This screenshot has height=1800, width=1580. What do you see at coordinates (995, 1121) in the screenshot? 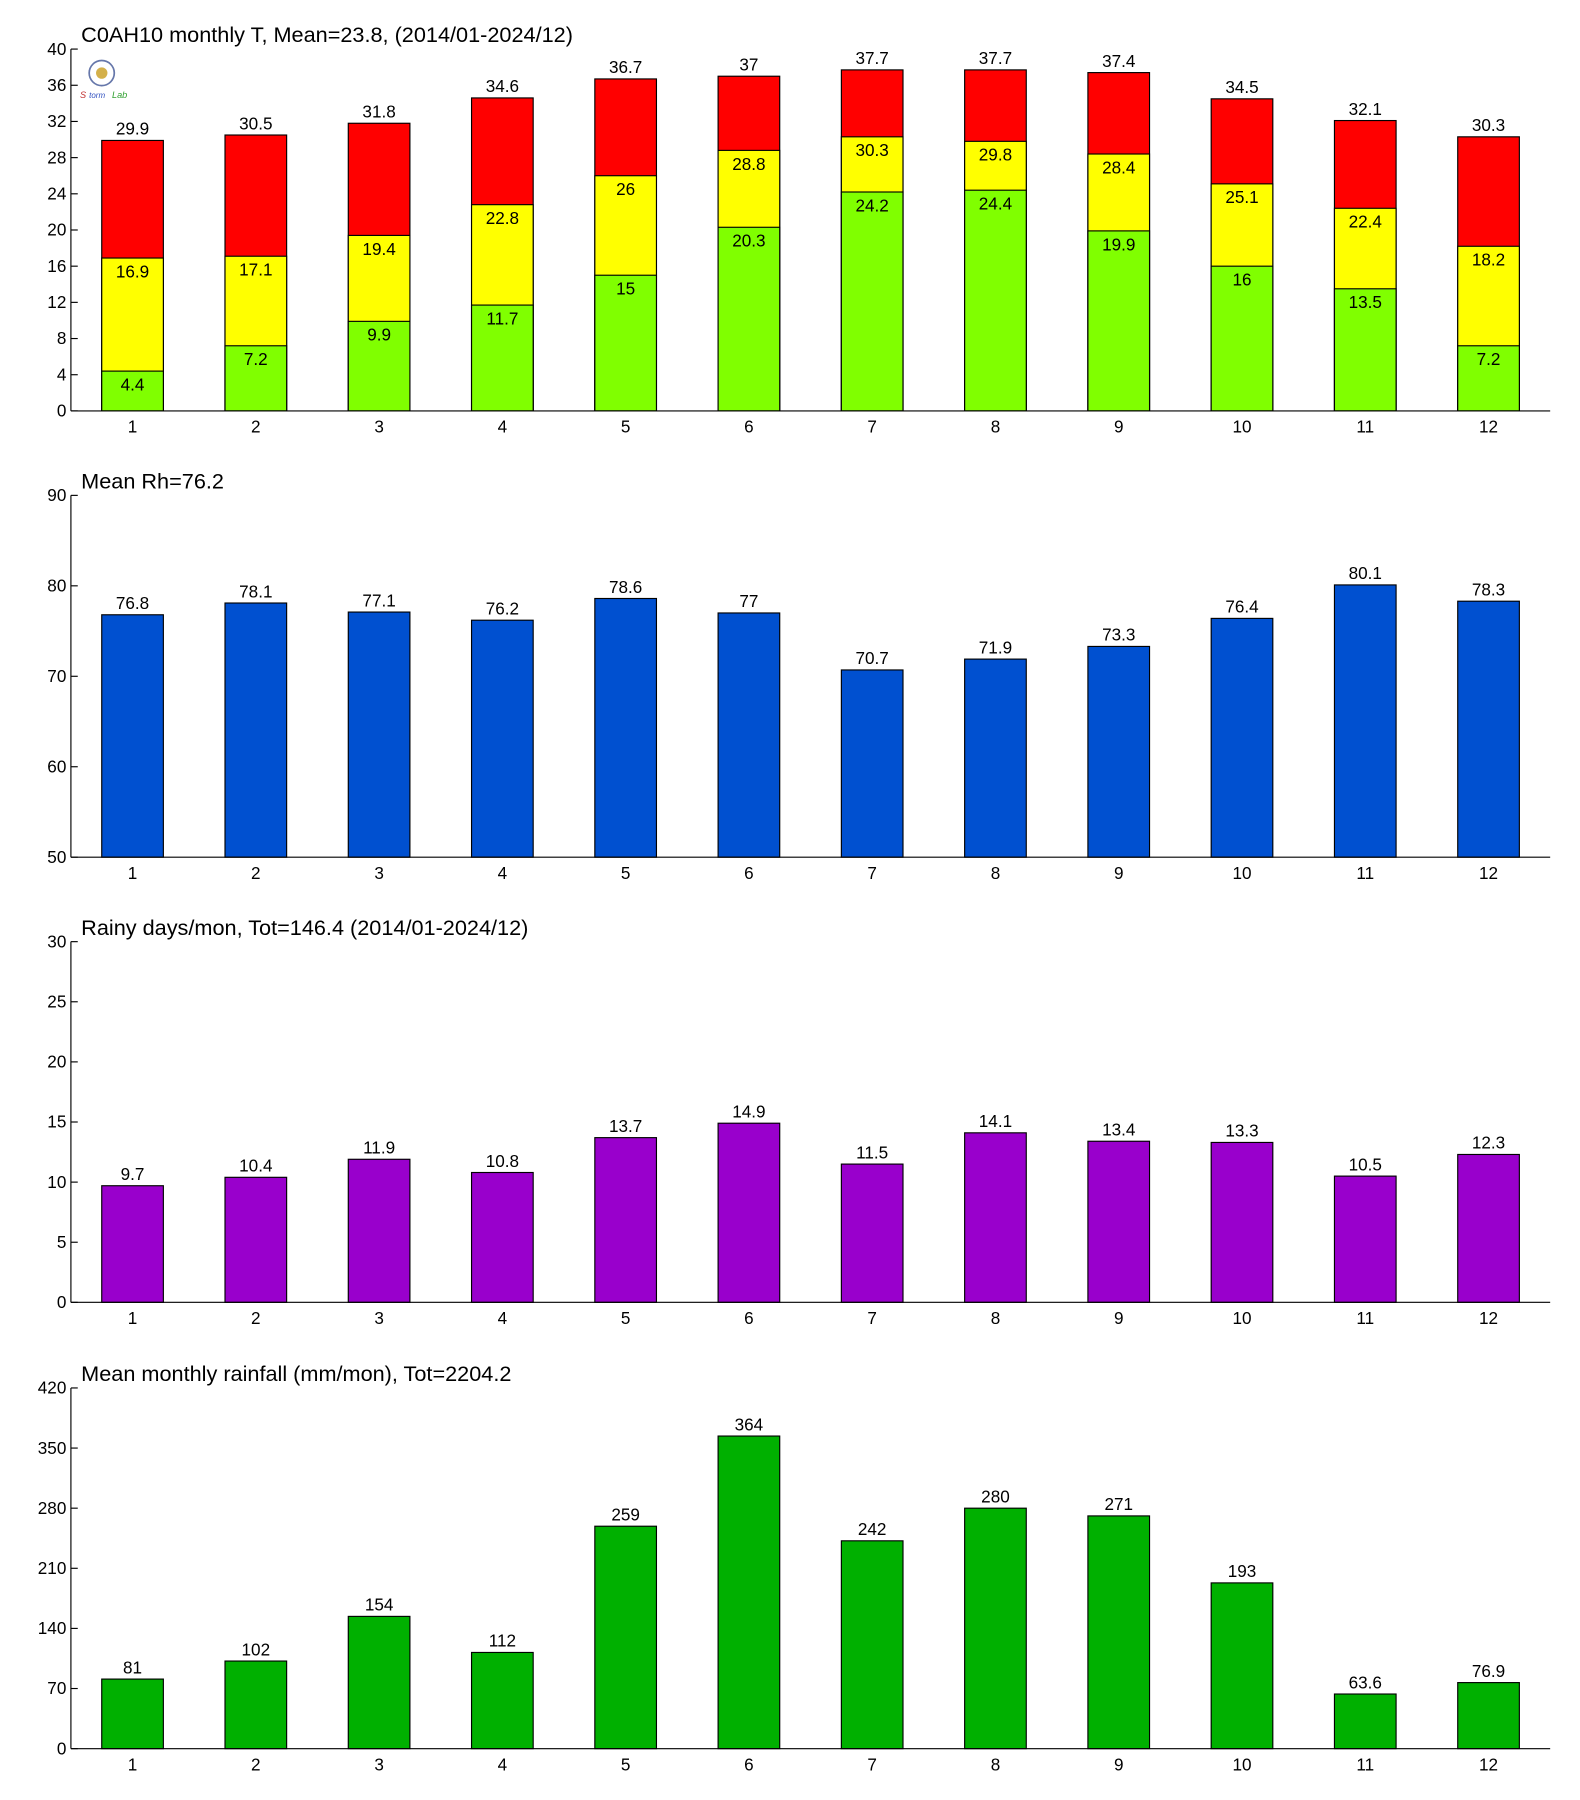
I see `value-label: 14.1` at bounding box center [995, 1121].